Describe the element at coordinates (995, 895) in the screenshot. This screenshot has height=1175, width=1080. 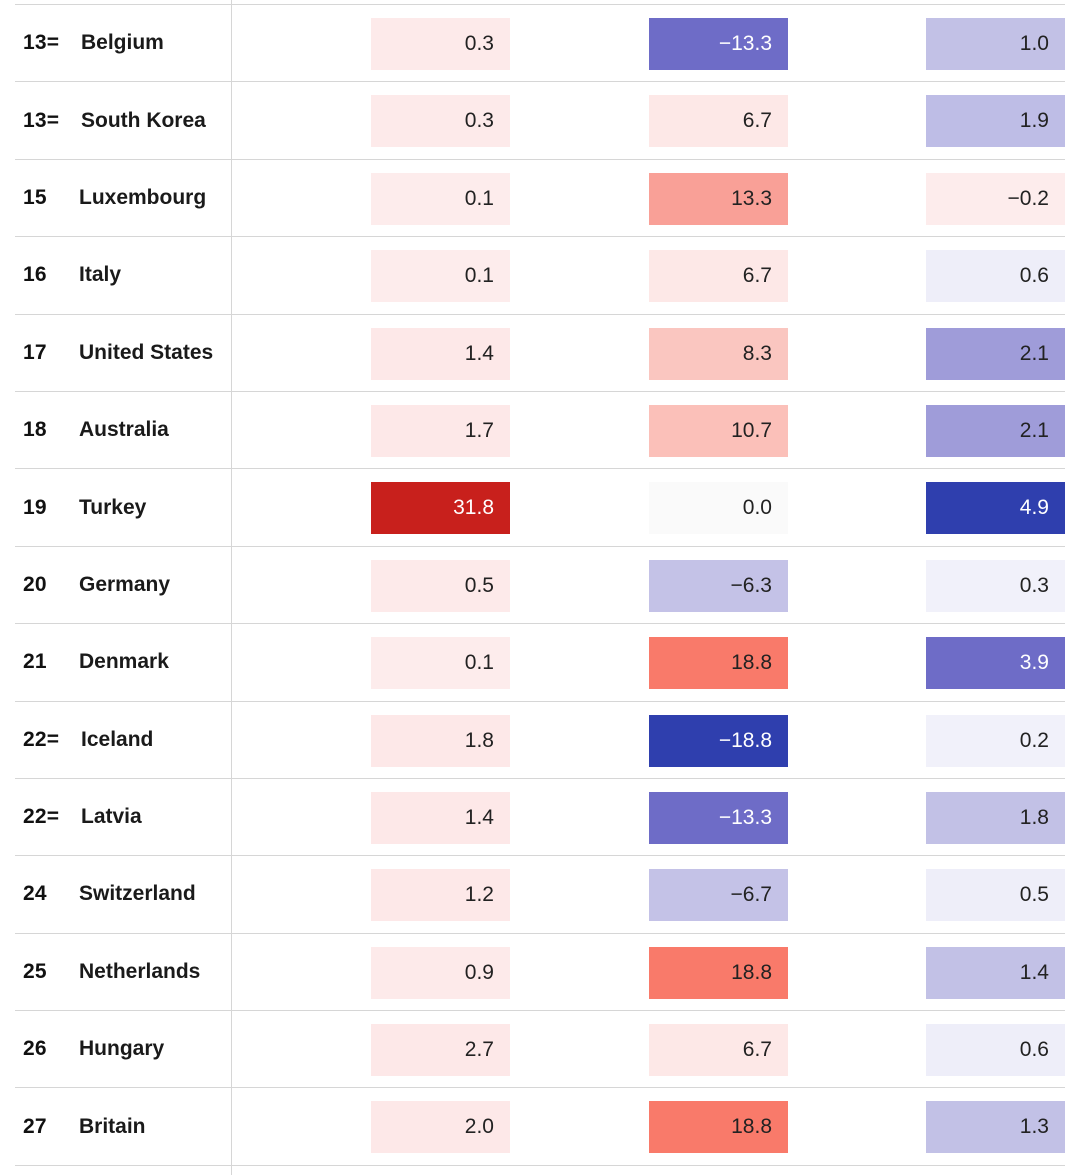
I see `value-cell-3: 0.5` at that location.